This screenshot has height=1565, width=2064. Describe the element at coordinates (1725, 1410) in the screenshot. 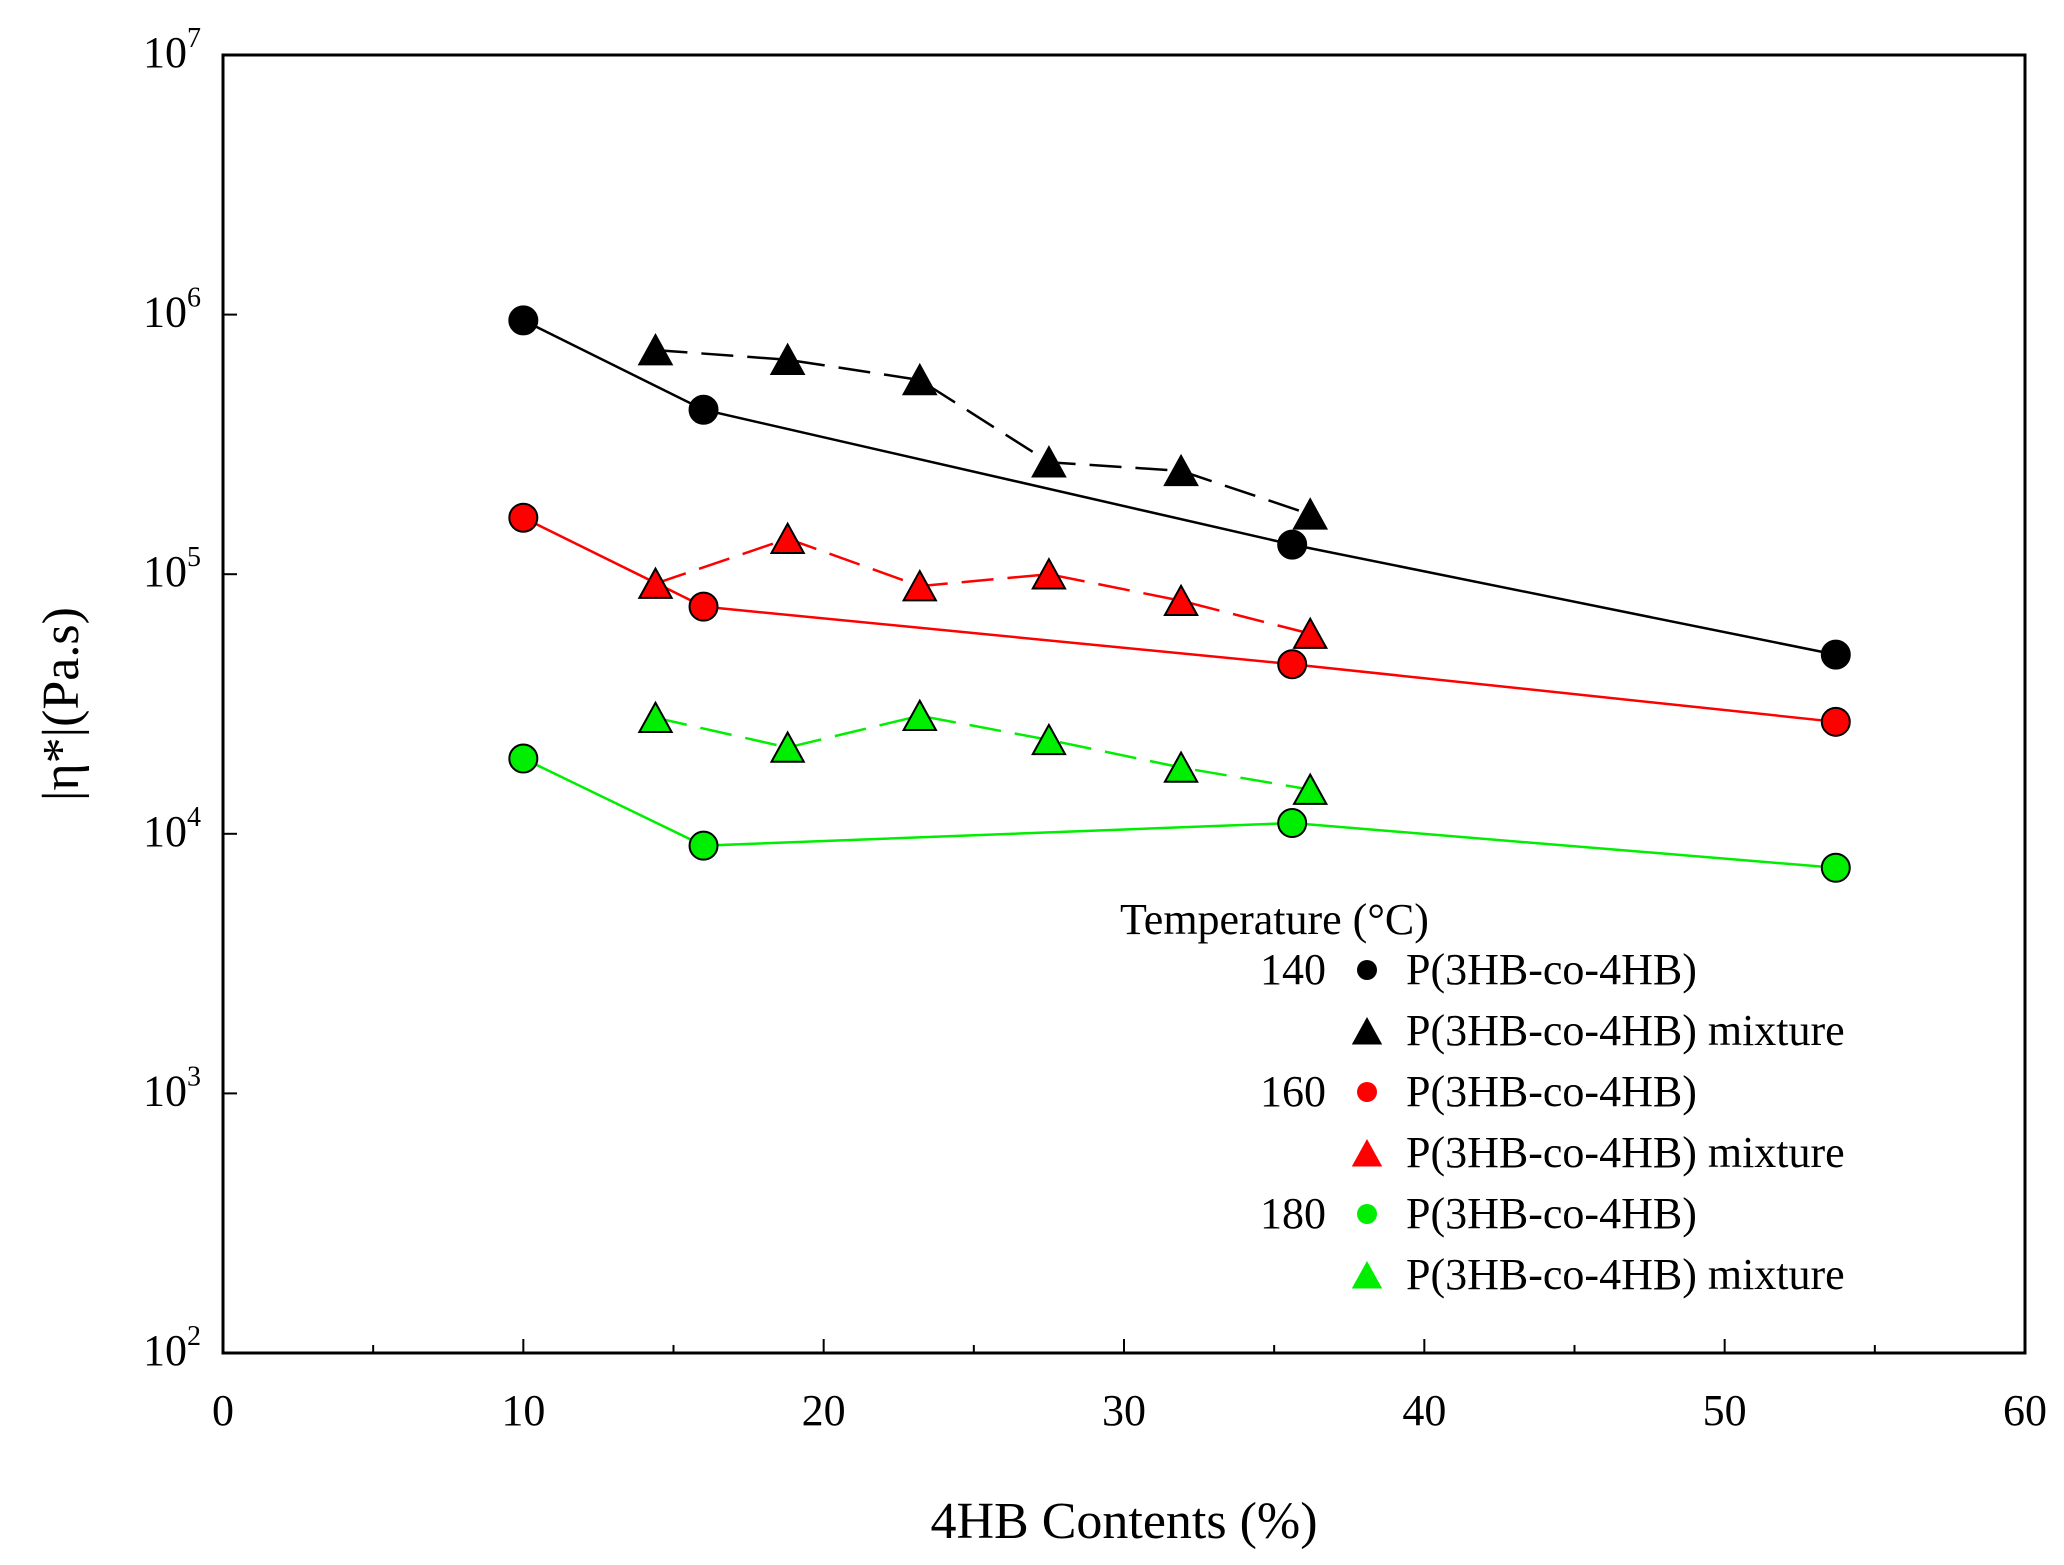

I see `x-tick-label: 50` at that location.